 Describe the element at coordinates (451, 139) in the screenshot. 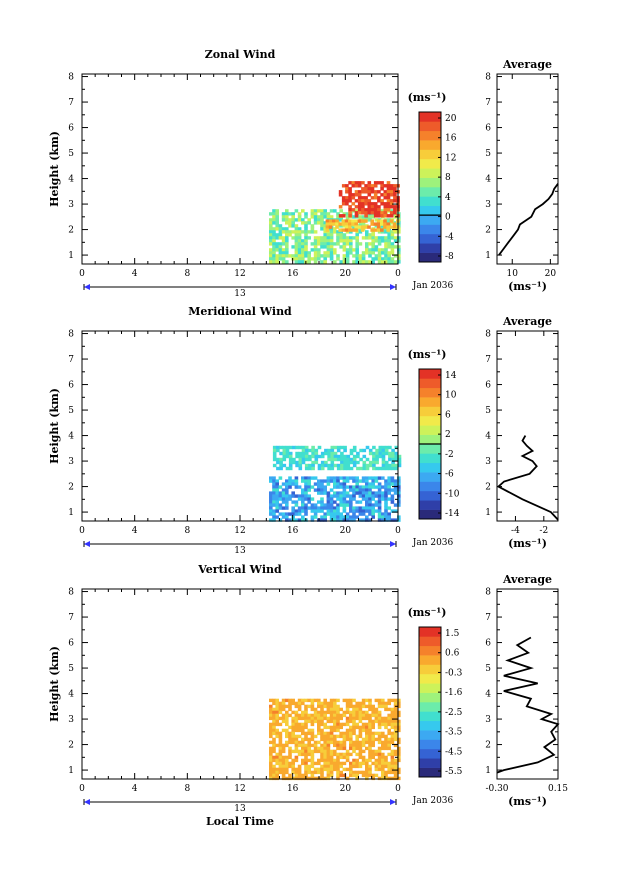

I see `colorbar-label: 16` at that location.